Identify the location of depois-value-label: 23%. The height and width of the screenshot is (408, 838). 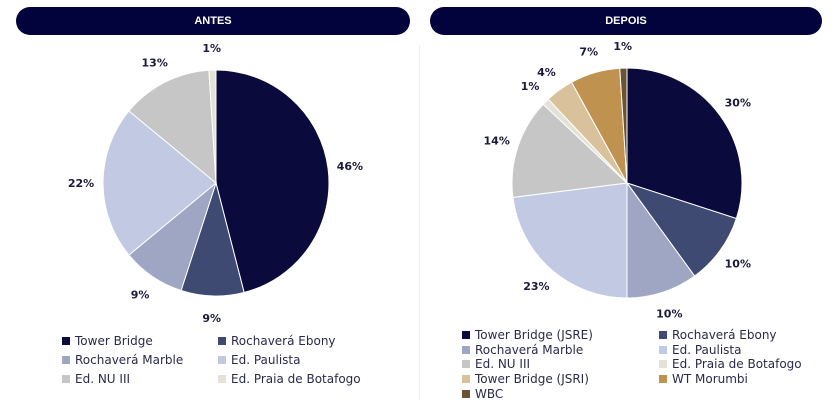
(536, 286).